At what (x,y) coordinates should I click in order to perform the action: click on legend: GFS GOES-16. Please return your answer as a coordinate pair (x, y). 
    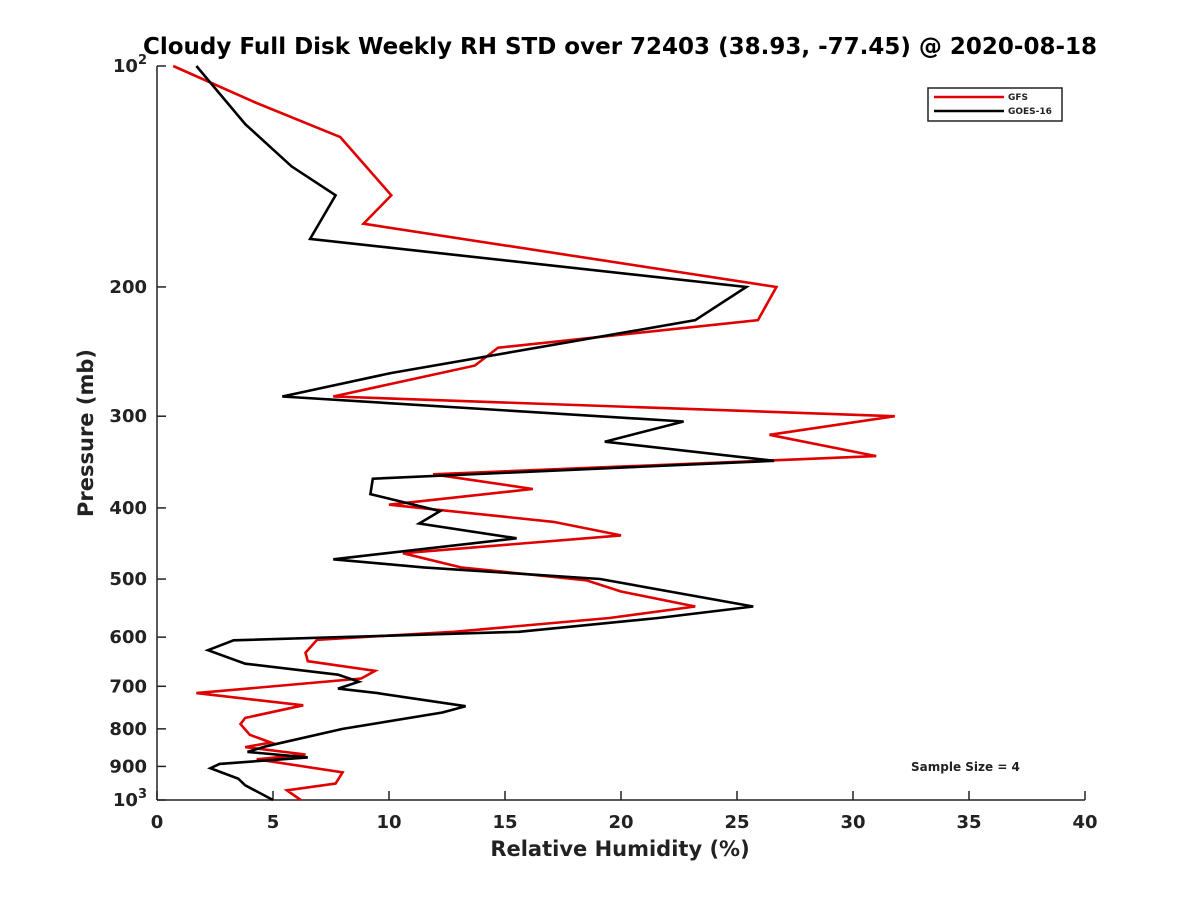
    Looking at the image, I should click on (995, 104).